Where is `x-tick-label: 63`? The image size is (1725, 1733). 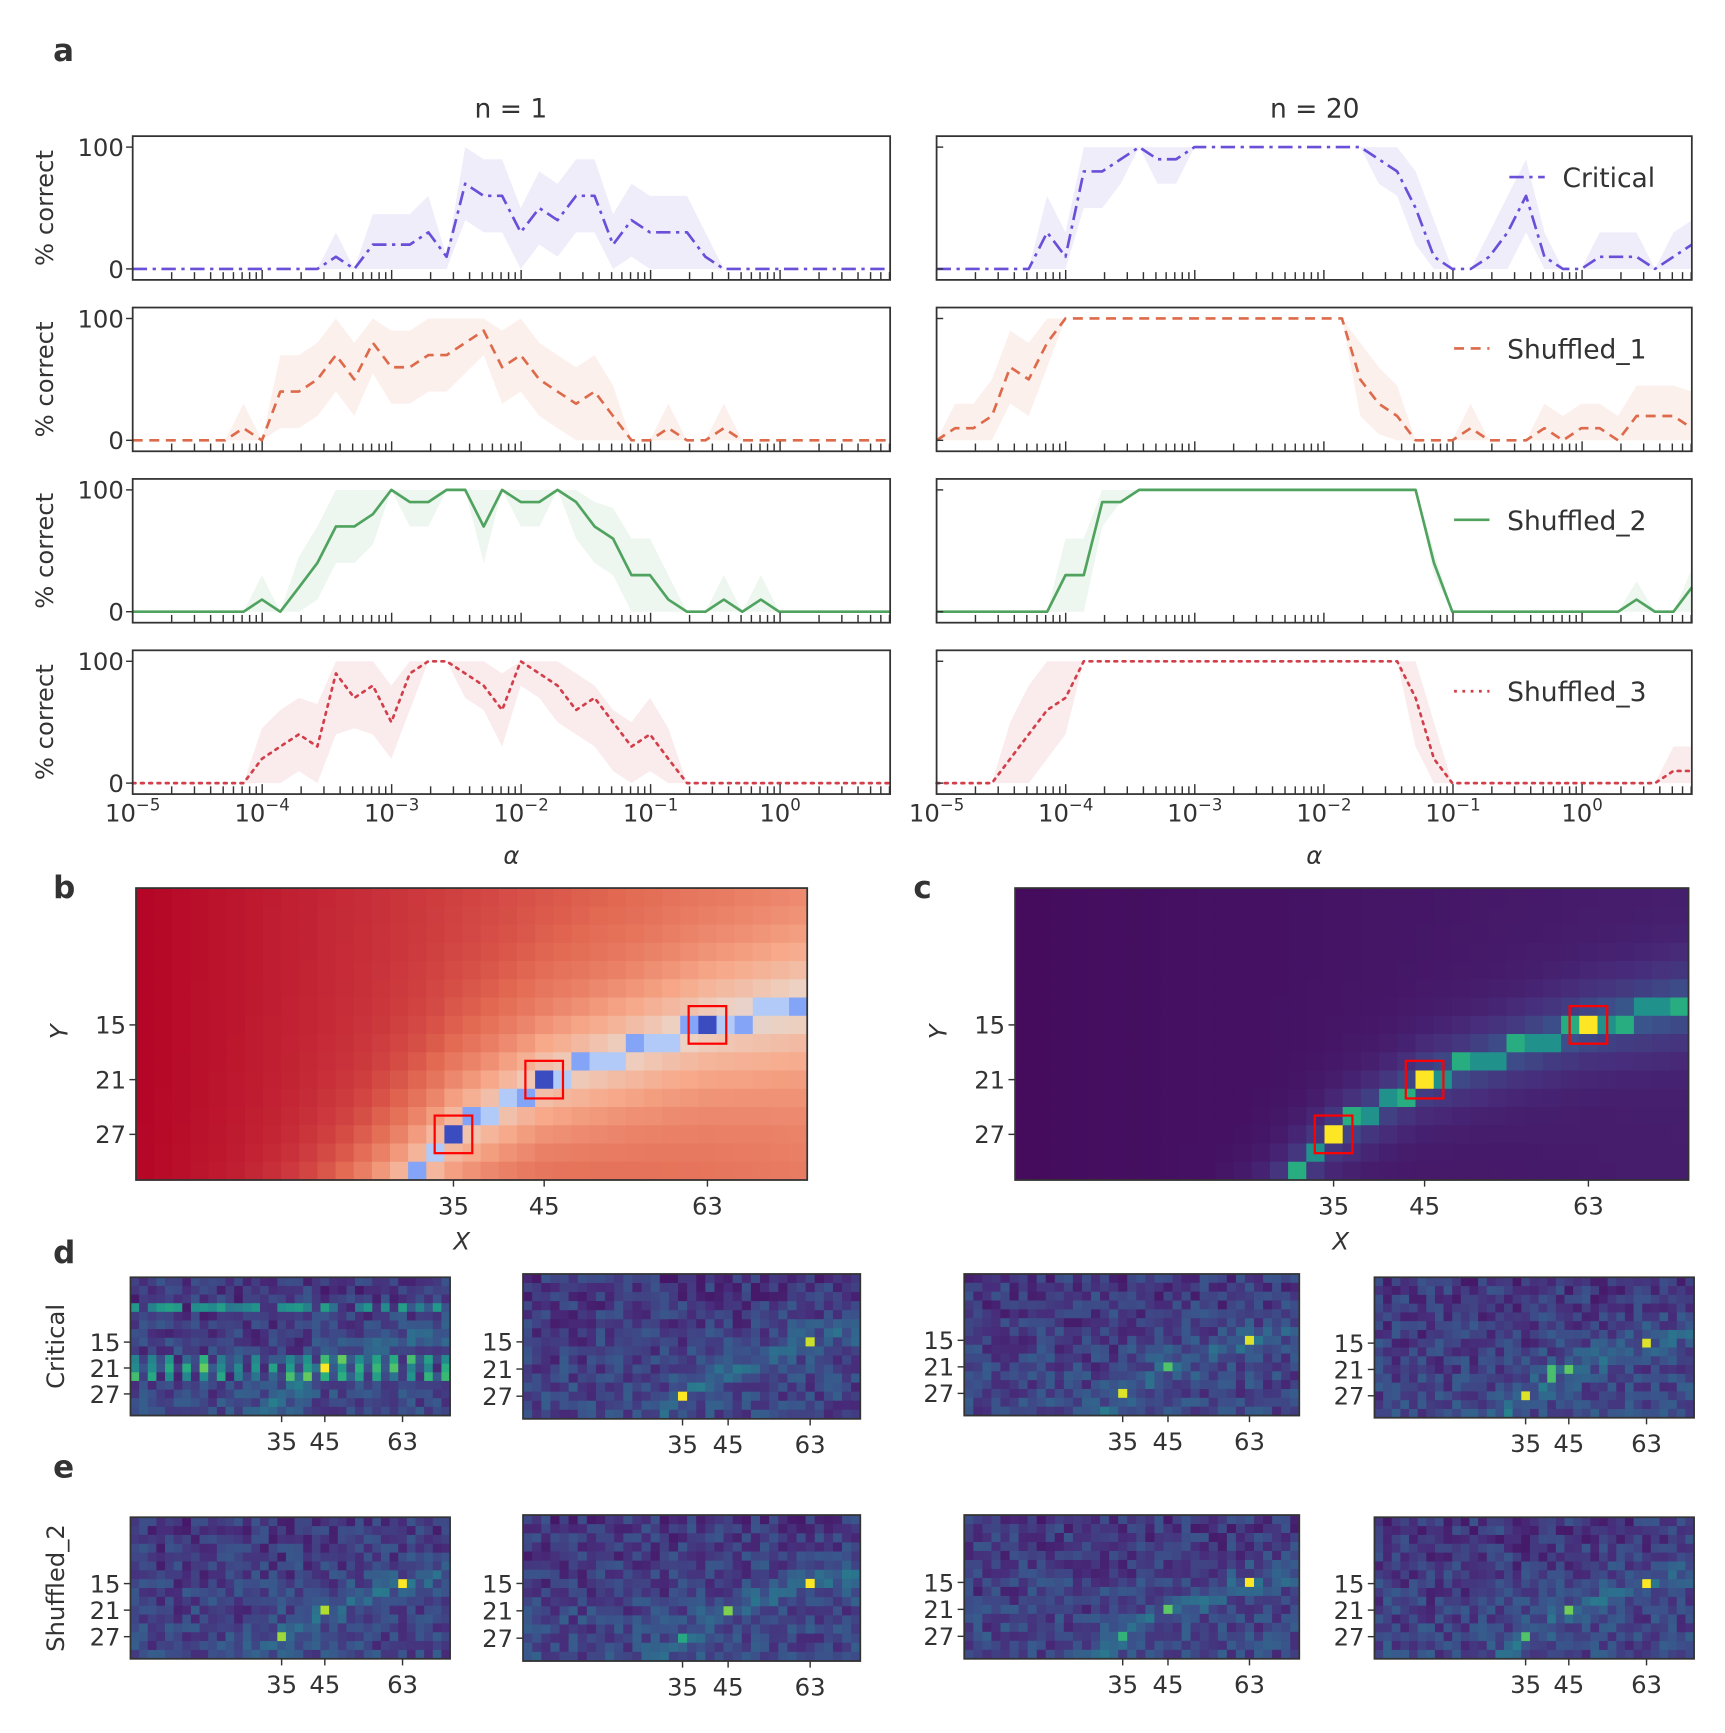
x-tick-label: 63 is located at coordinates (1588, 1205).